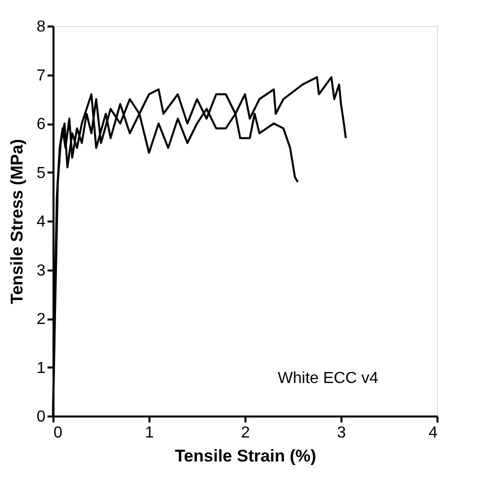  Describe the element at coordinates (245, 433) in the screenshot. I see `x-tick-label: 2` at that location.